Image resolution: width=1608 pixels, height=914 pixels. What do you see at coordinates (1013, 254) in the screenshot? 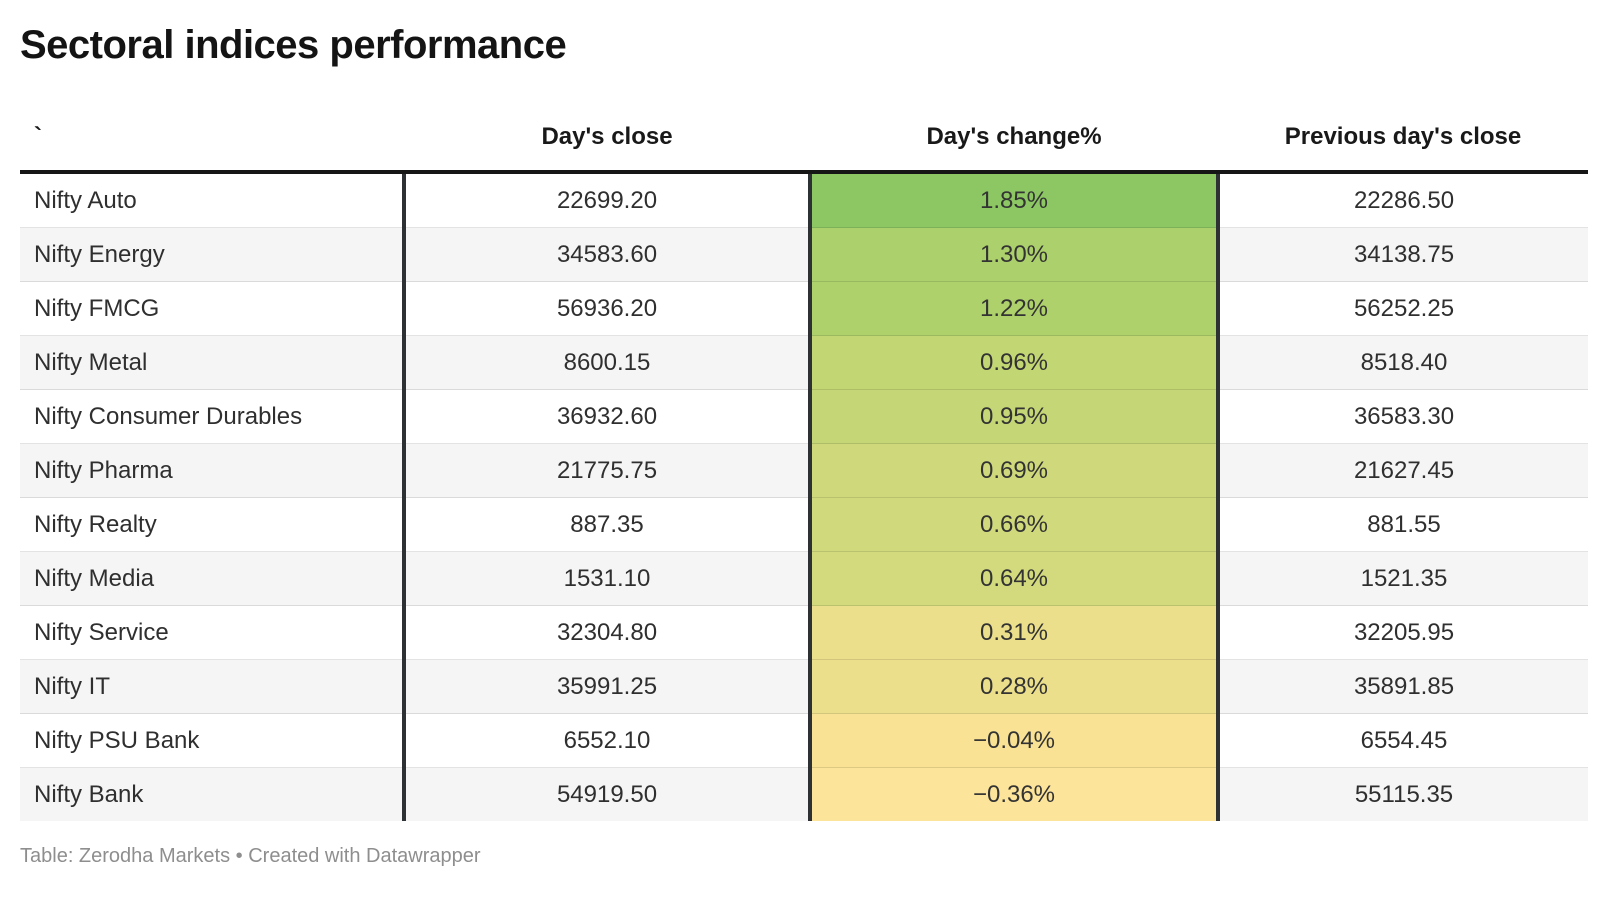
I see `days-change-cell: 1.30%` at bounding box center [1013, 254].